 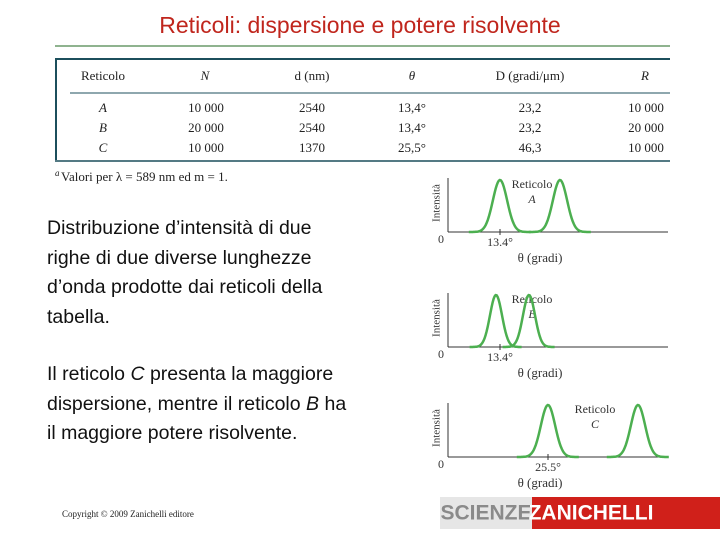 What do you see at coordinates (532, 314) in the screenshot?
I see `grating-name: B` at bounding box center [532, 314].